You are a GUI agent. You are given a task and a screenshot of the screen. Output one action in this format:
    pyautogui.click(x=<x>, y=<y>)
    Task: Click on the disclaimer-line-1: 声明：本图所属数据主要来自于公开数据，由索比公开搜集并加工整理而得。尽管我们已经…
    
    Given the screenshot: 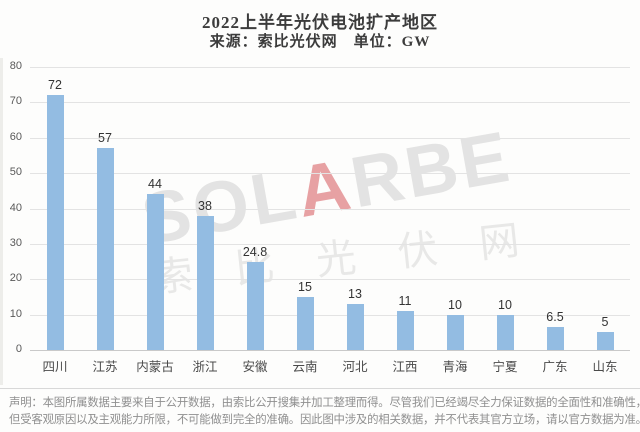 What is the action you would take?
    pyautogui.click(x=324, y=403)
    